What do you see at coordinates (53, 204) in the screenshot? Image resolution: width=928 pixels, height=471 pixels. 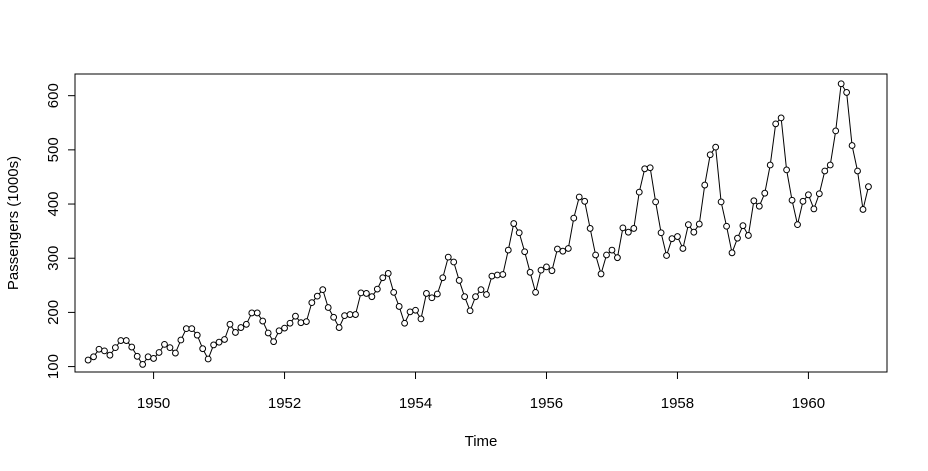 I see `y-tick-label: 400` at bounding box center [53, 204].